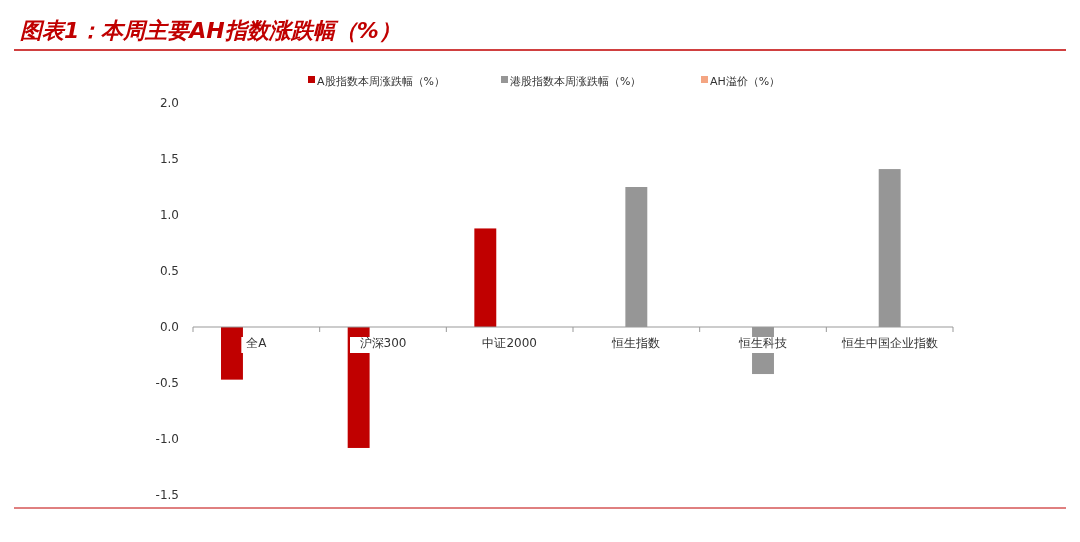 This screenshot has height=542, width=1080. What do you see at coordinates (762, 343) in the screenshot?
I see `x-tick-label: 恒生科技` at bounding box center [762, 343].